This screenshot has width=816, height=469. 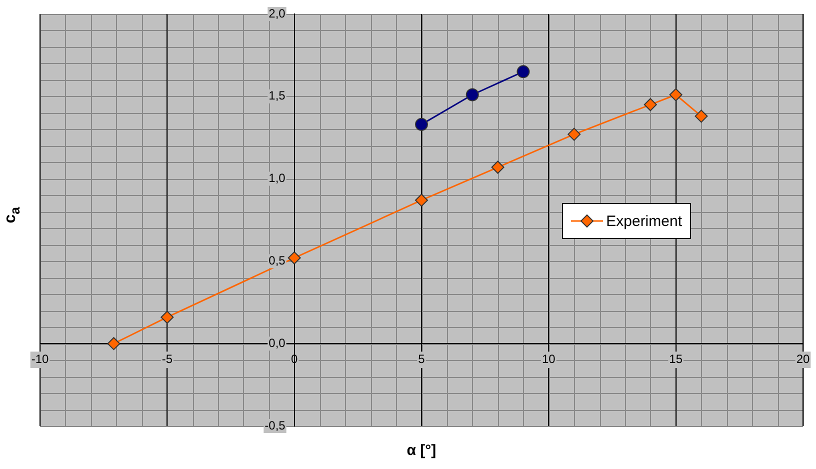 What do you see at coordinates (277, 178) in the screenshot?
I see `y-tick-label: 1,0` at bounding box center [277, 178].